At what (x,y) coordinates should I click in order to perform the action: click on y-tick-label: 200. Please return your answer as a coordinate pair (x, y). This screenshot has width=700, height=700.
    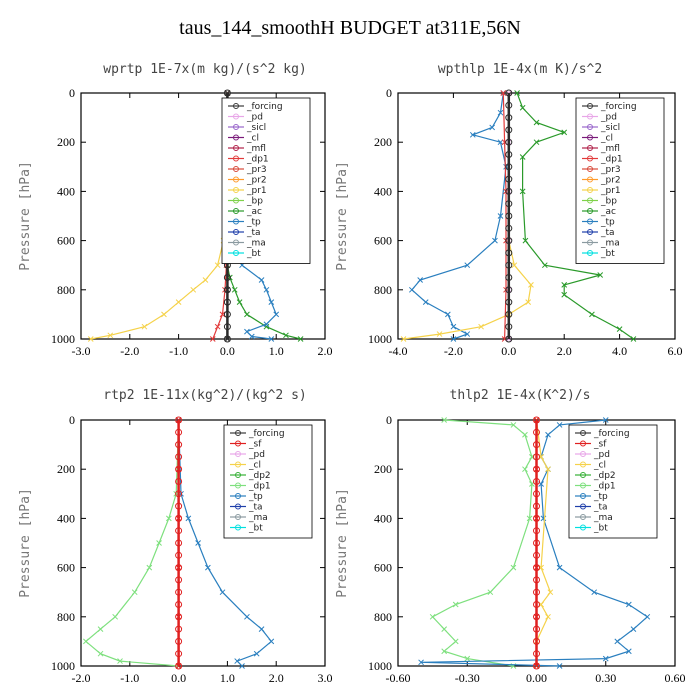
    Looking at the image, I should click on (383, 469).